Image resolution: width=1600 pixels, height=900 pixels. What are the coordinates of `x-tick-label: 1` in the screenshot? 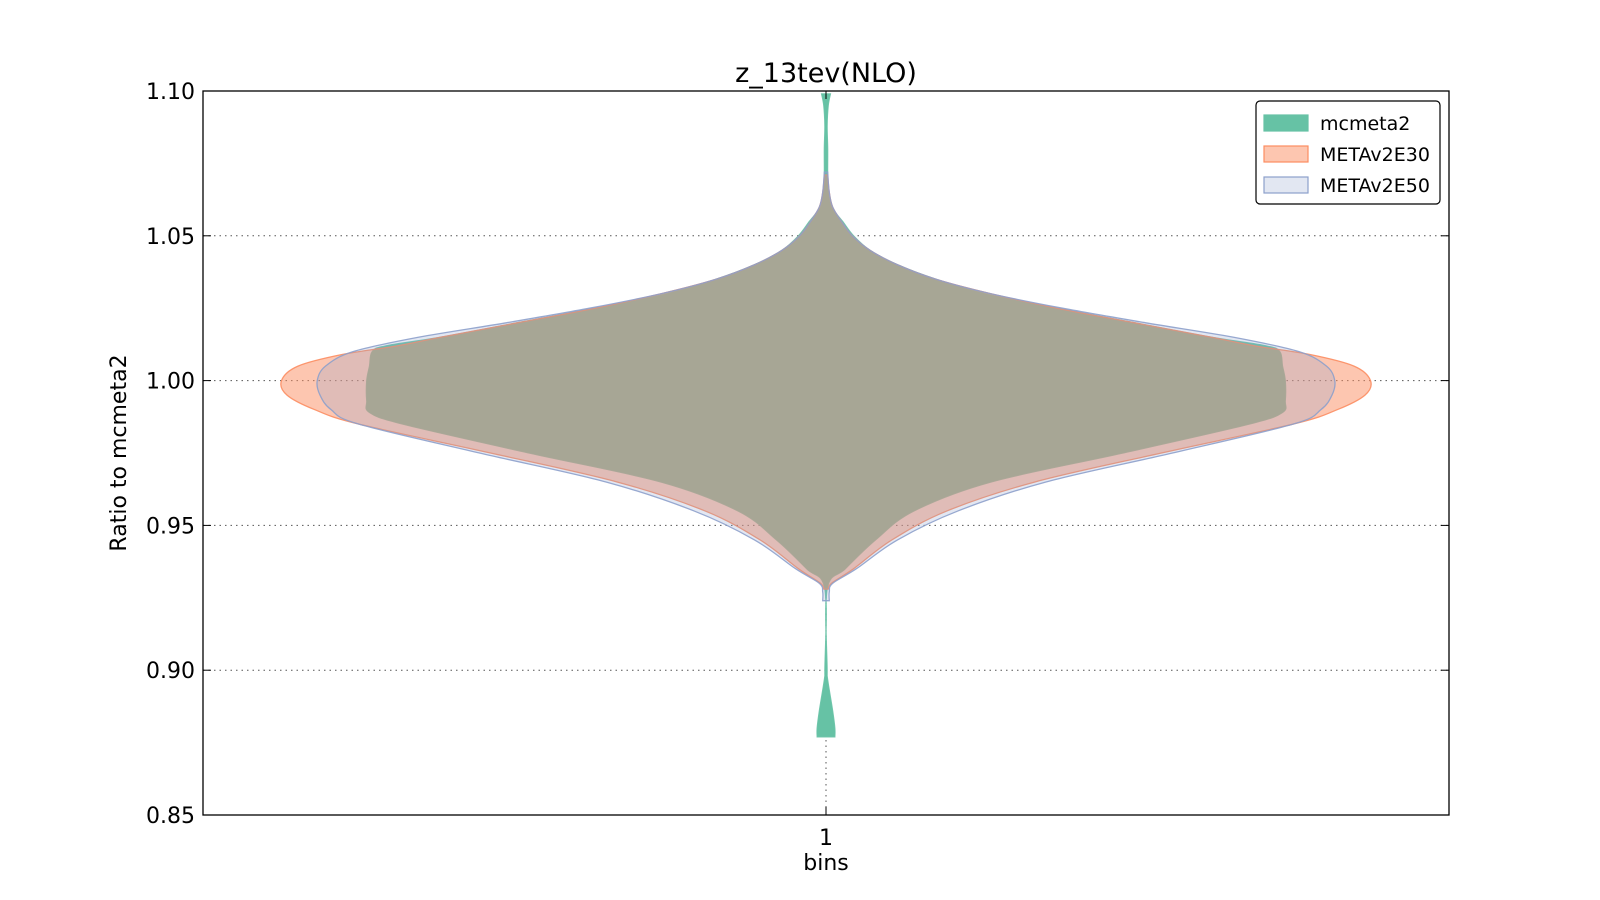 It's located at (826, 838).